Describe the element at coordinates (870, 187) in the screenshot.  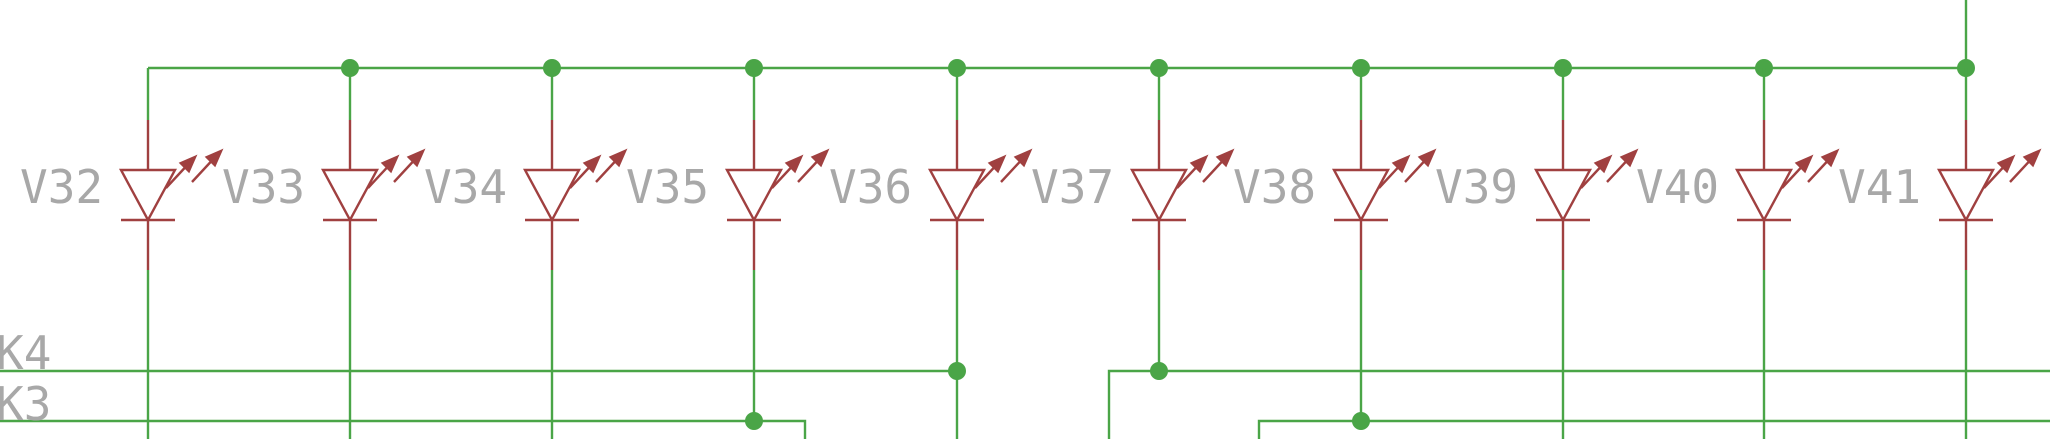
I see `led-label-v36: V36` at that location.